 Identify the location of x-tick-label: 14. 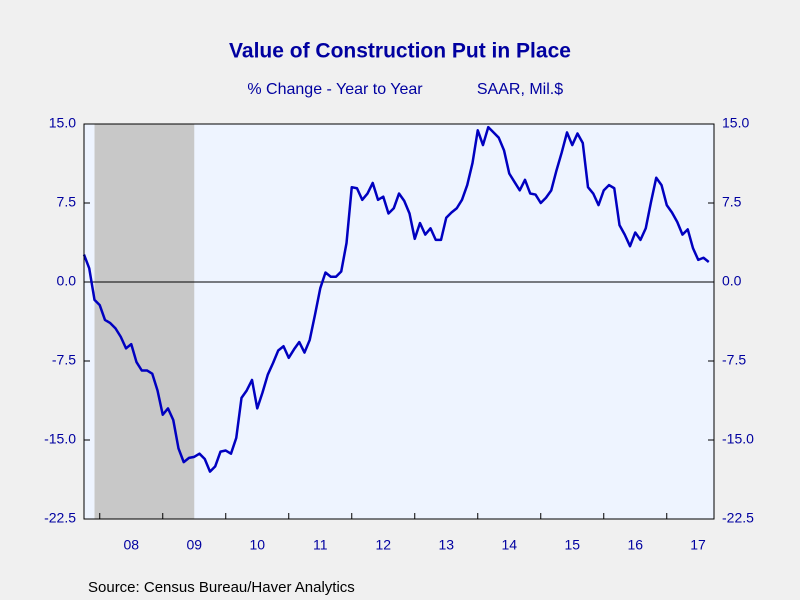
(509, 545).